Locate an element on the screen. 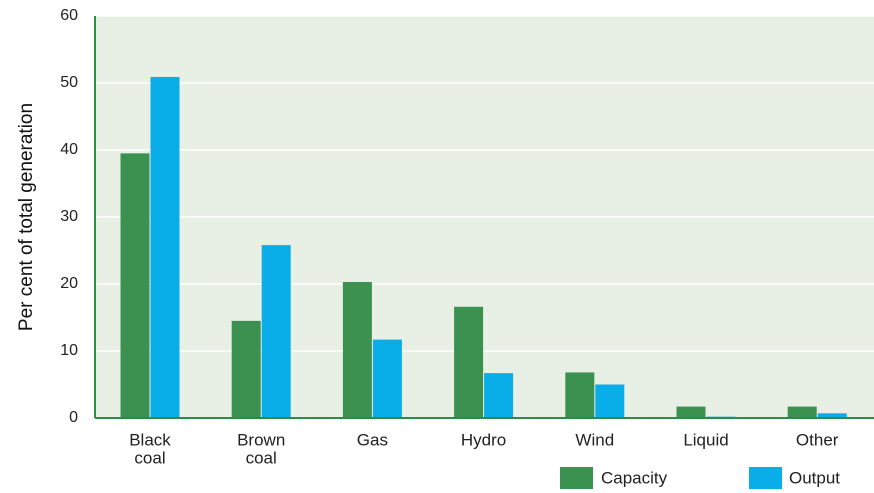 This screenshot has width=874, height=493. x-tick-label: Gas is located at coordinates (372, 439).